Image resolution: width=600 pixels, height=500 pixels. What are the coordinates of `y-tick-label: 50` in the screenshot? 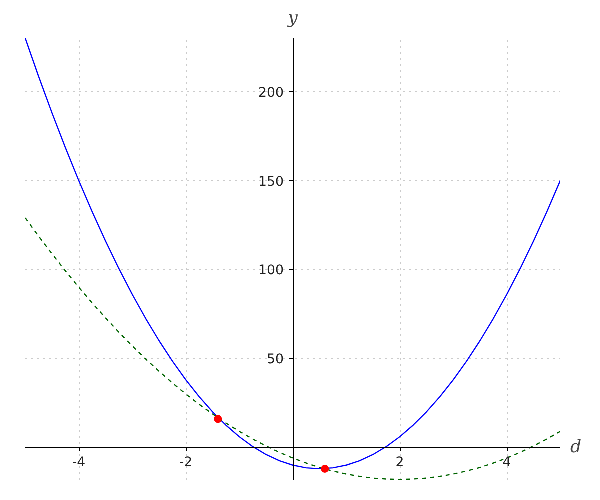 It's located at (275, 360).